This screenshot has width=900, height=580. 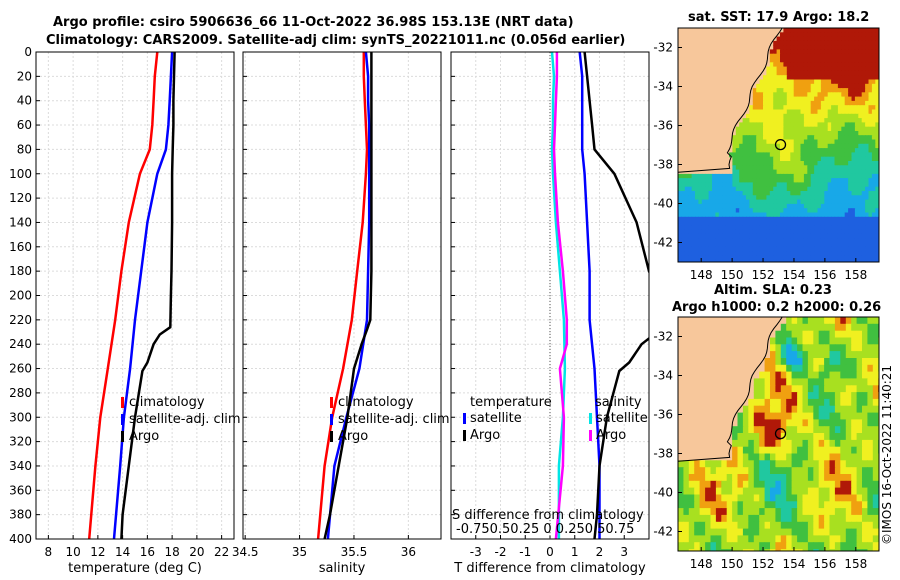 I want to click on depth-tick-label: 260, so click(x=20, y=369).